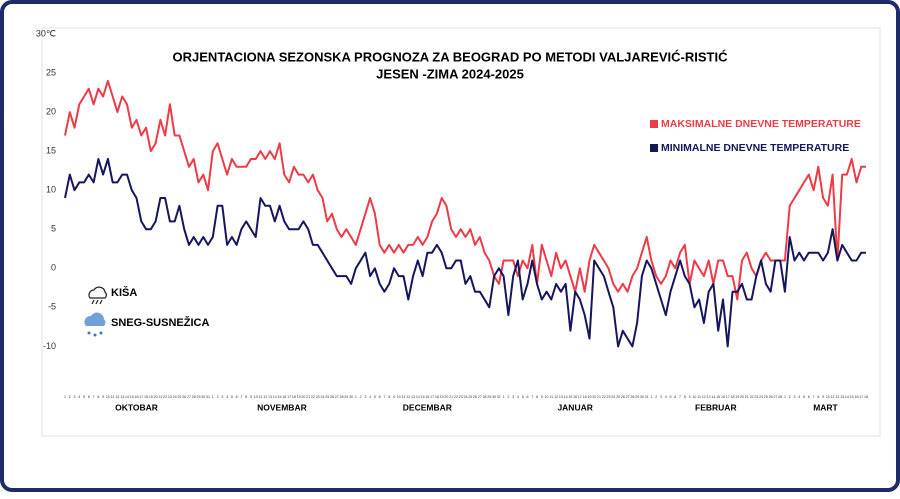 Image resolution: width=900 pixels, height=499 pixels. Describe the element at coordinates (53, 229) in the screenshot. I see `y-tick-label: 5` at that location.